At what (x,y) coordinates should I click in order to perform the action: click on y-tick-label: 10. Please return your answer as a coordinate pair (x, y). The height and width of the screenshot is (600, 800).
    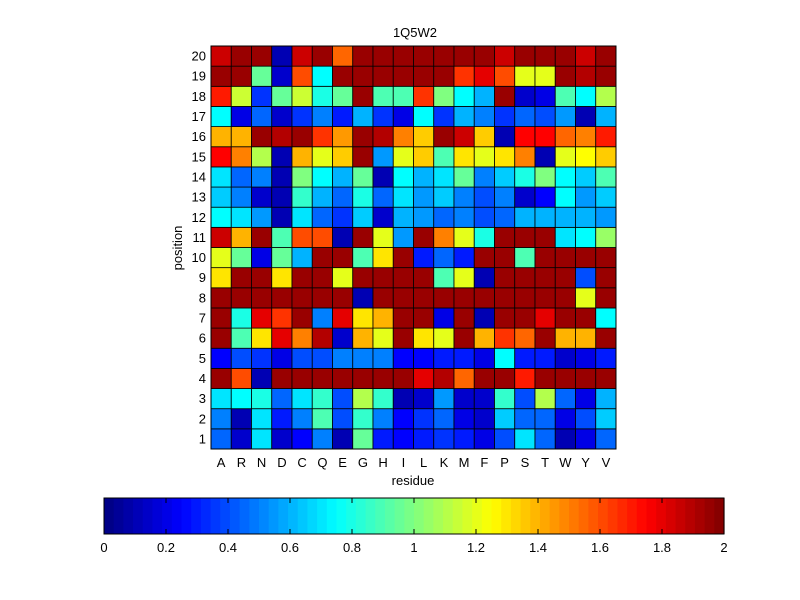
    Looking at the image, I should click on (199, 257).